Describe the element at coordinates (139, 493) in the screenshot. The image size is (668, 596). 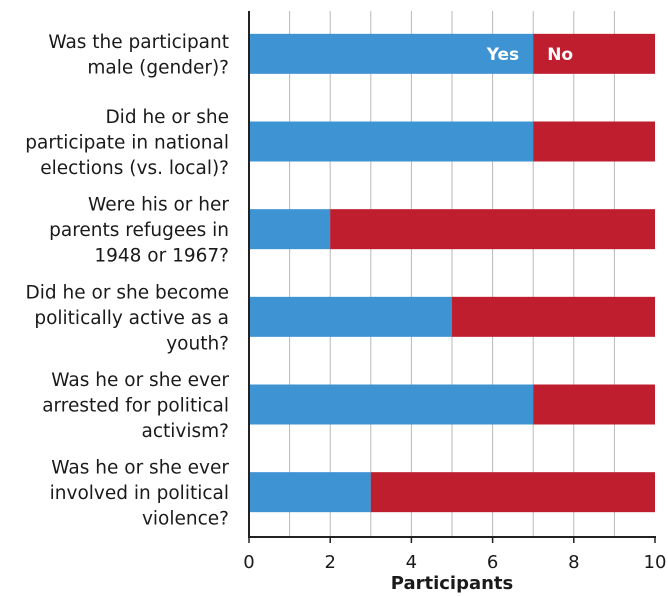
I see `category-label: involved in political` at that location.